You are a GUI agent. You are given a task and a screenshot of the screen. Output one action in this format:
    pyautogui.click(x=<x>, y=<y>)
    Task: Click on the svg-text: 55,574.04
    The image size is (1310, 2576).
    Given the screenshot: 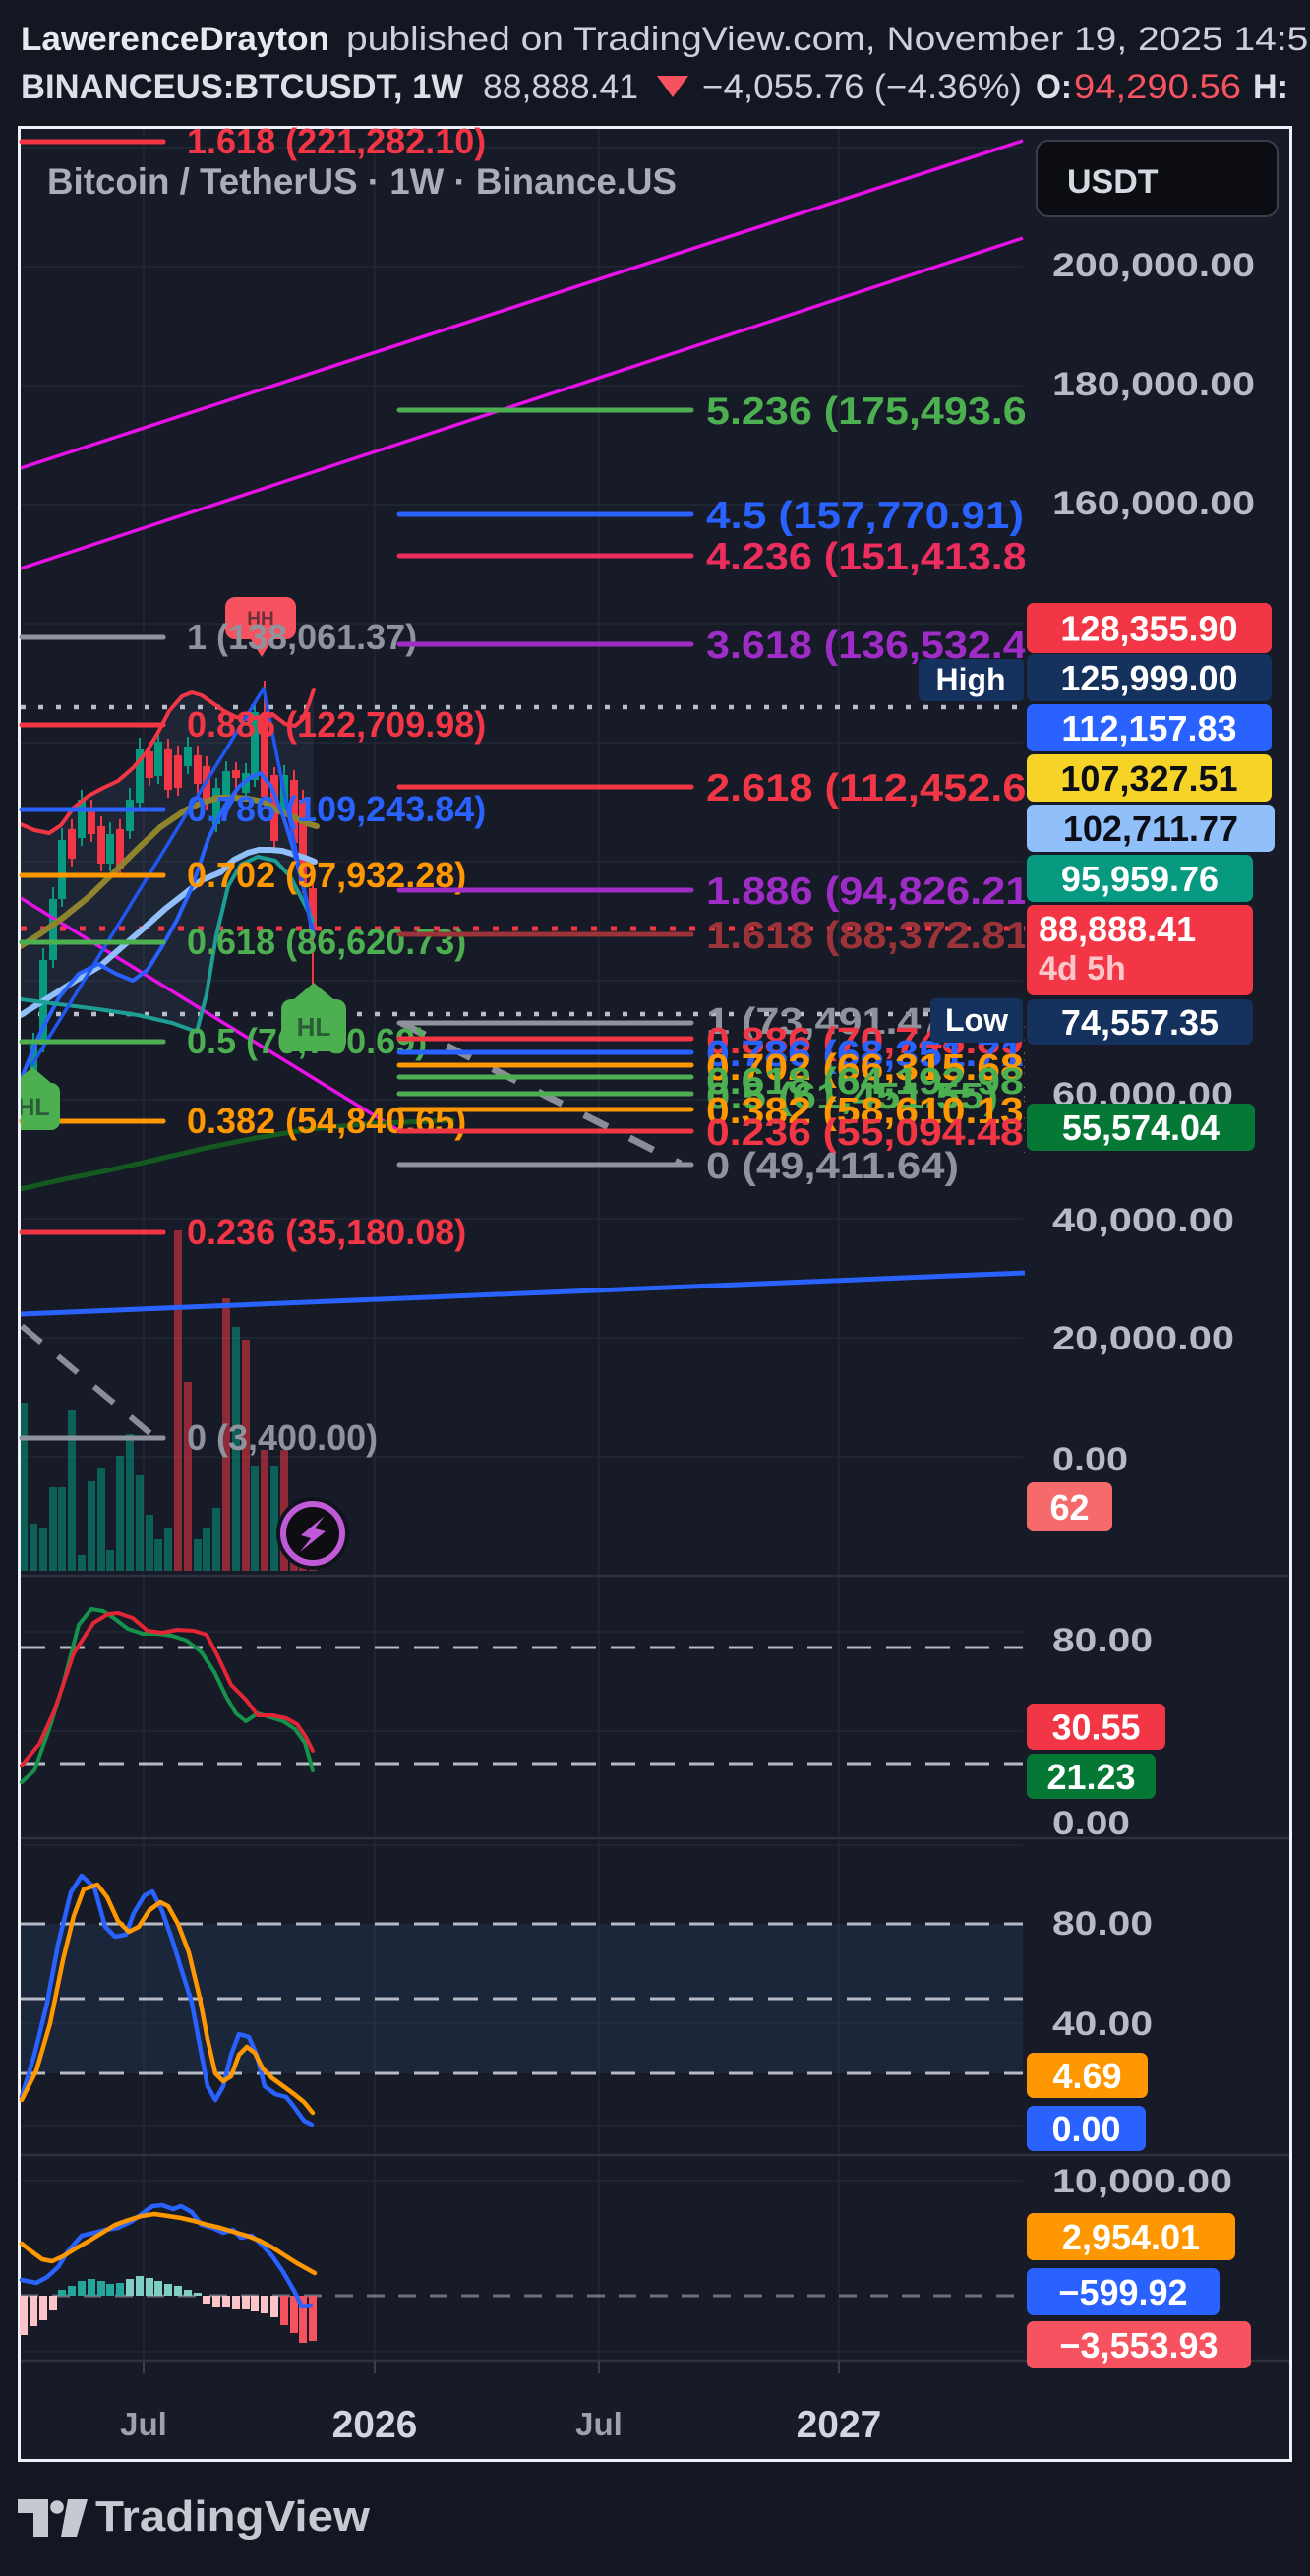 What is the action you would take?
    pyautogui.click(x=1141, y=1128)
    